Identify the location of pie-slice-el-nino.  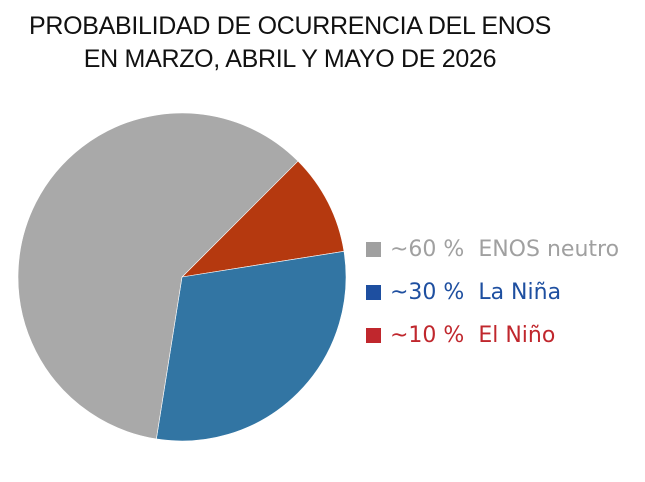
(263, 219).